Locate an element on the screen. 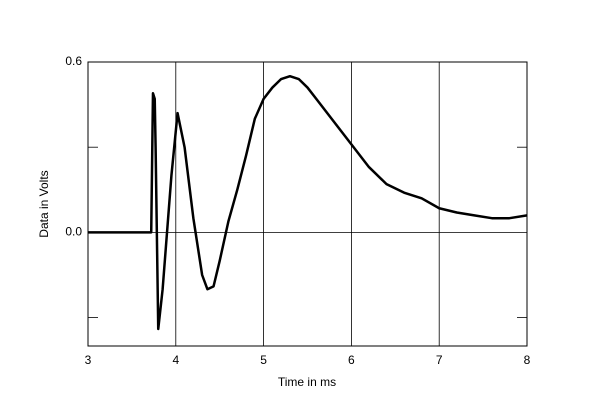  x-tick-label: 3 is located at coordinates (88, 360).